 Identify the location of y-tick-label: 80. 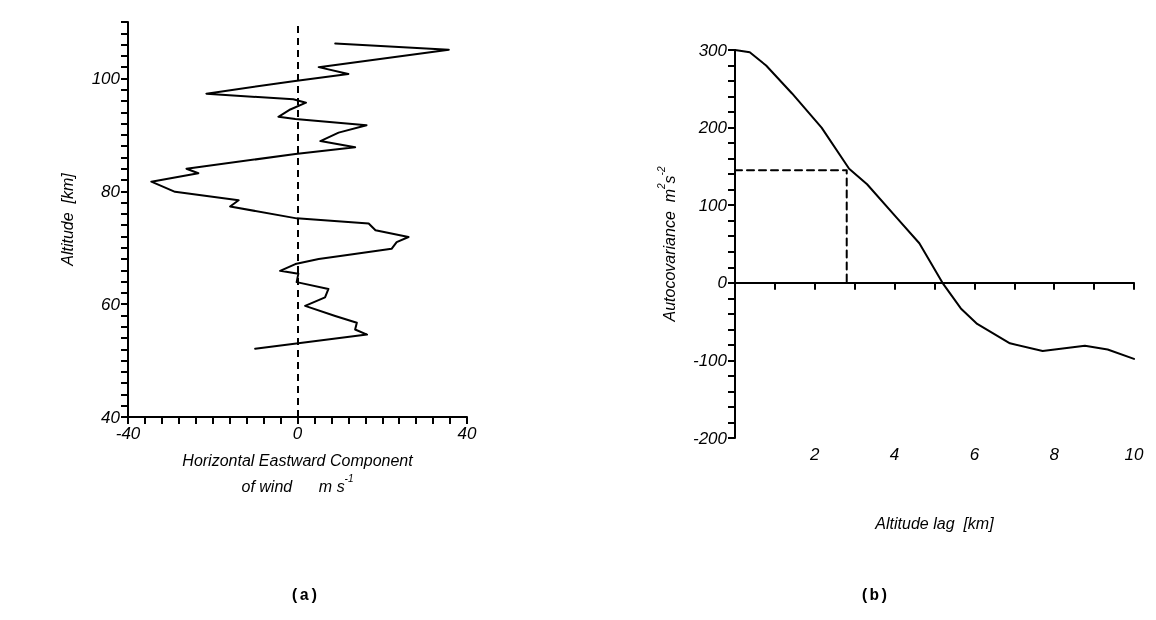
(111, 191).